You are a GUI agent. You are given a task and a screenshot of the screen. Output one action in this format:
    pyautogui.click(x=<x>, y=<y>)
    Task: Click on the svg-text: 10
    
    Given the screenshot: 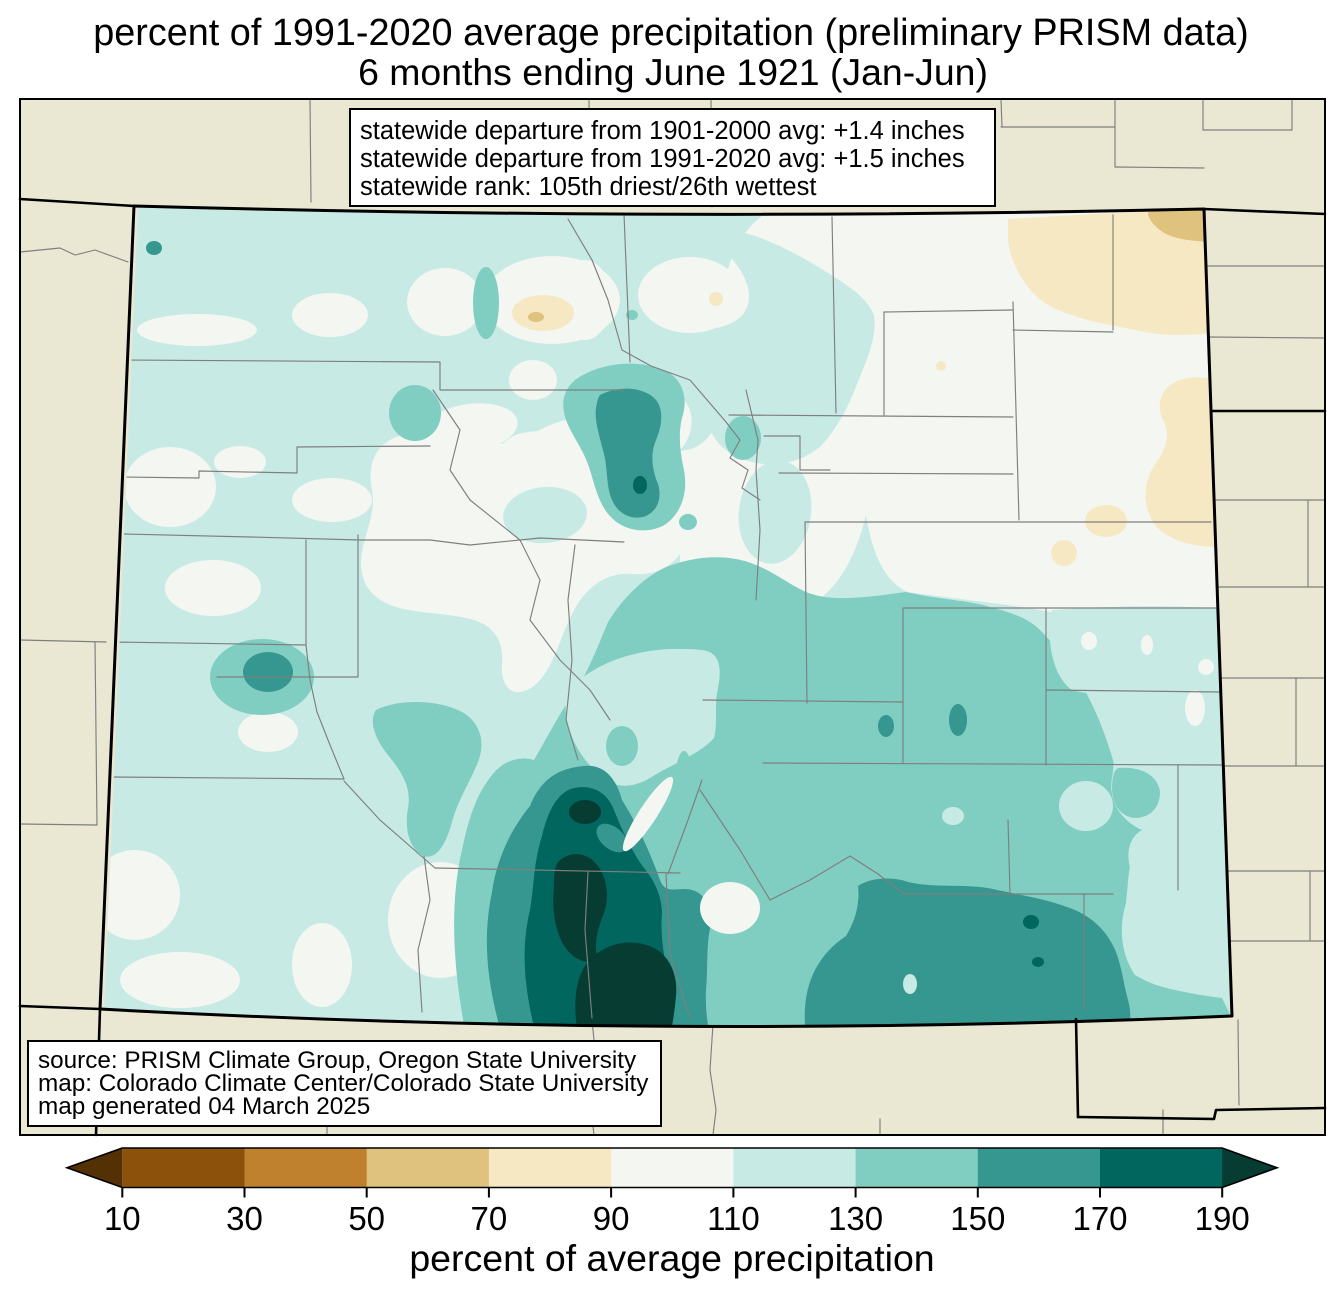 What is the action you would take?
    pyautogui.click(x=122, y=1218)
    